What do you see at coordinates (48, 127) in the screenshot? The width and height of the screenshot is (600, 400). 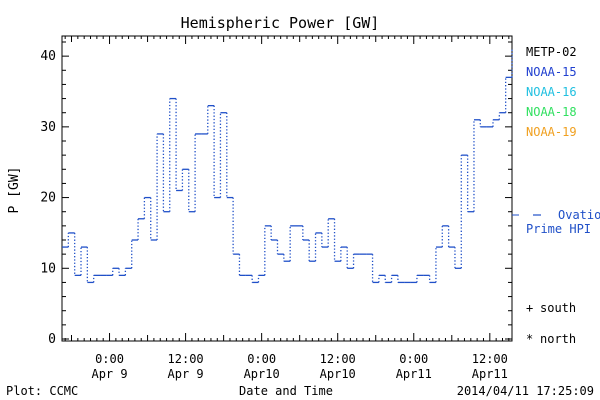 I see `y-tick-label: 30` at bounding box center [48, 127].